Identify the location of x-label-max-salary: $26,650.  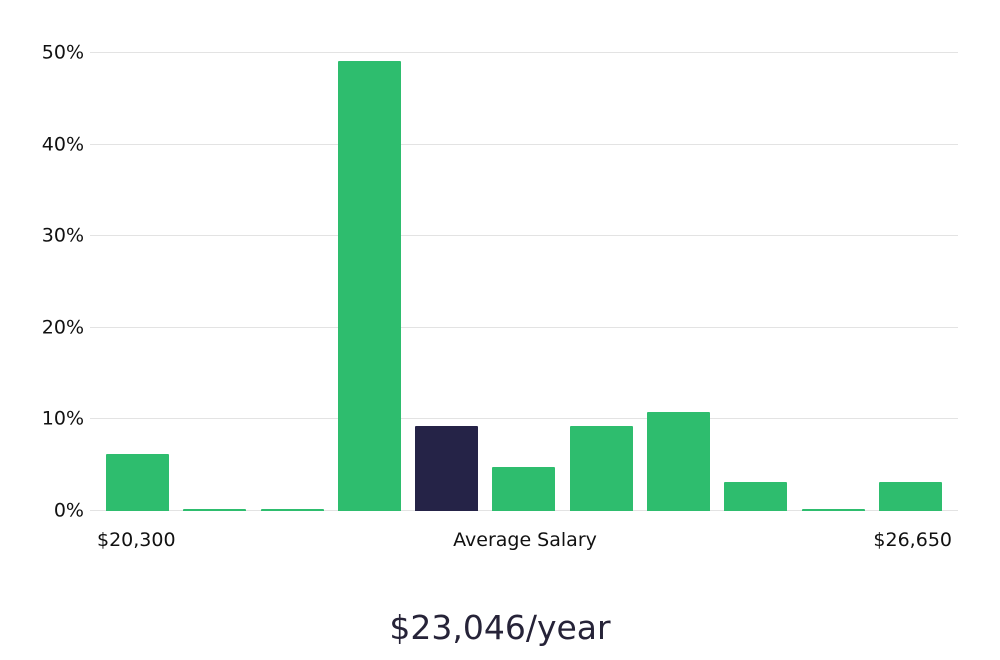
(912, 540).